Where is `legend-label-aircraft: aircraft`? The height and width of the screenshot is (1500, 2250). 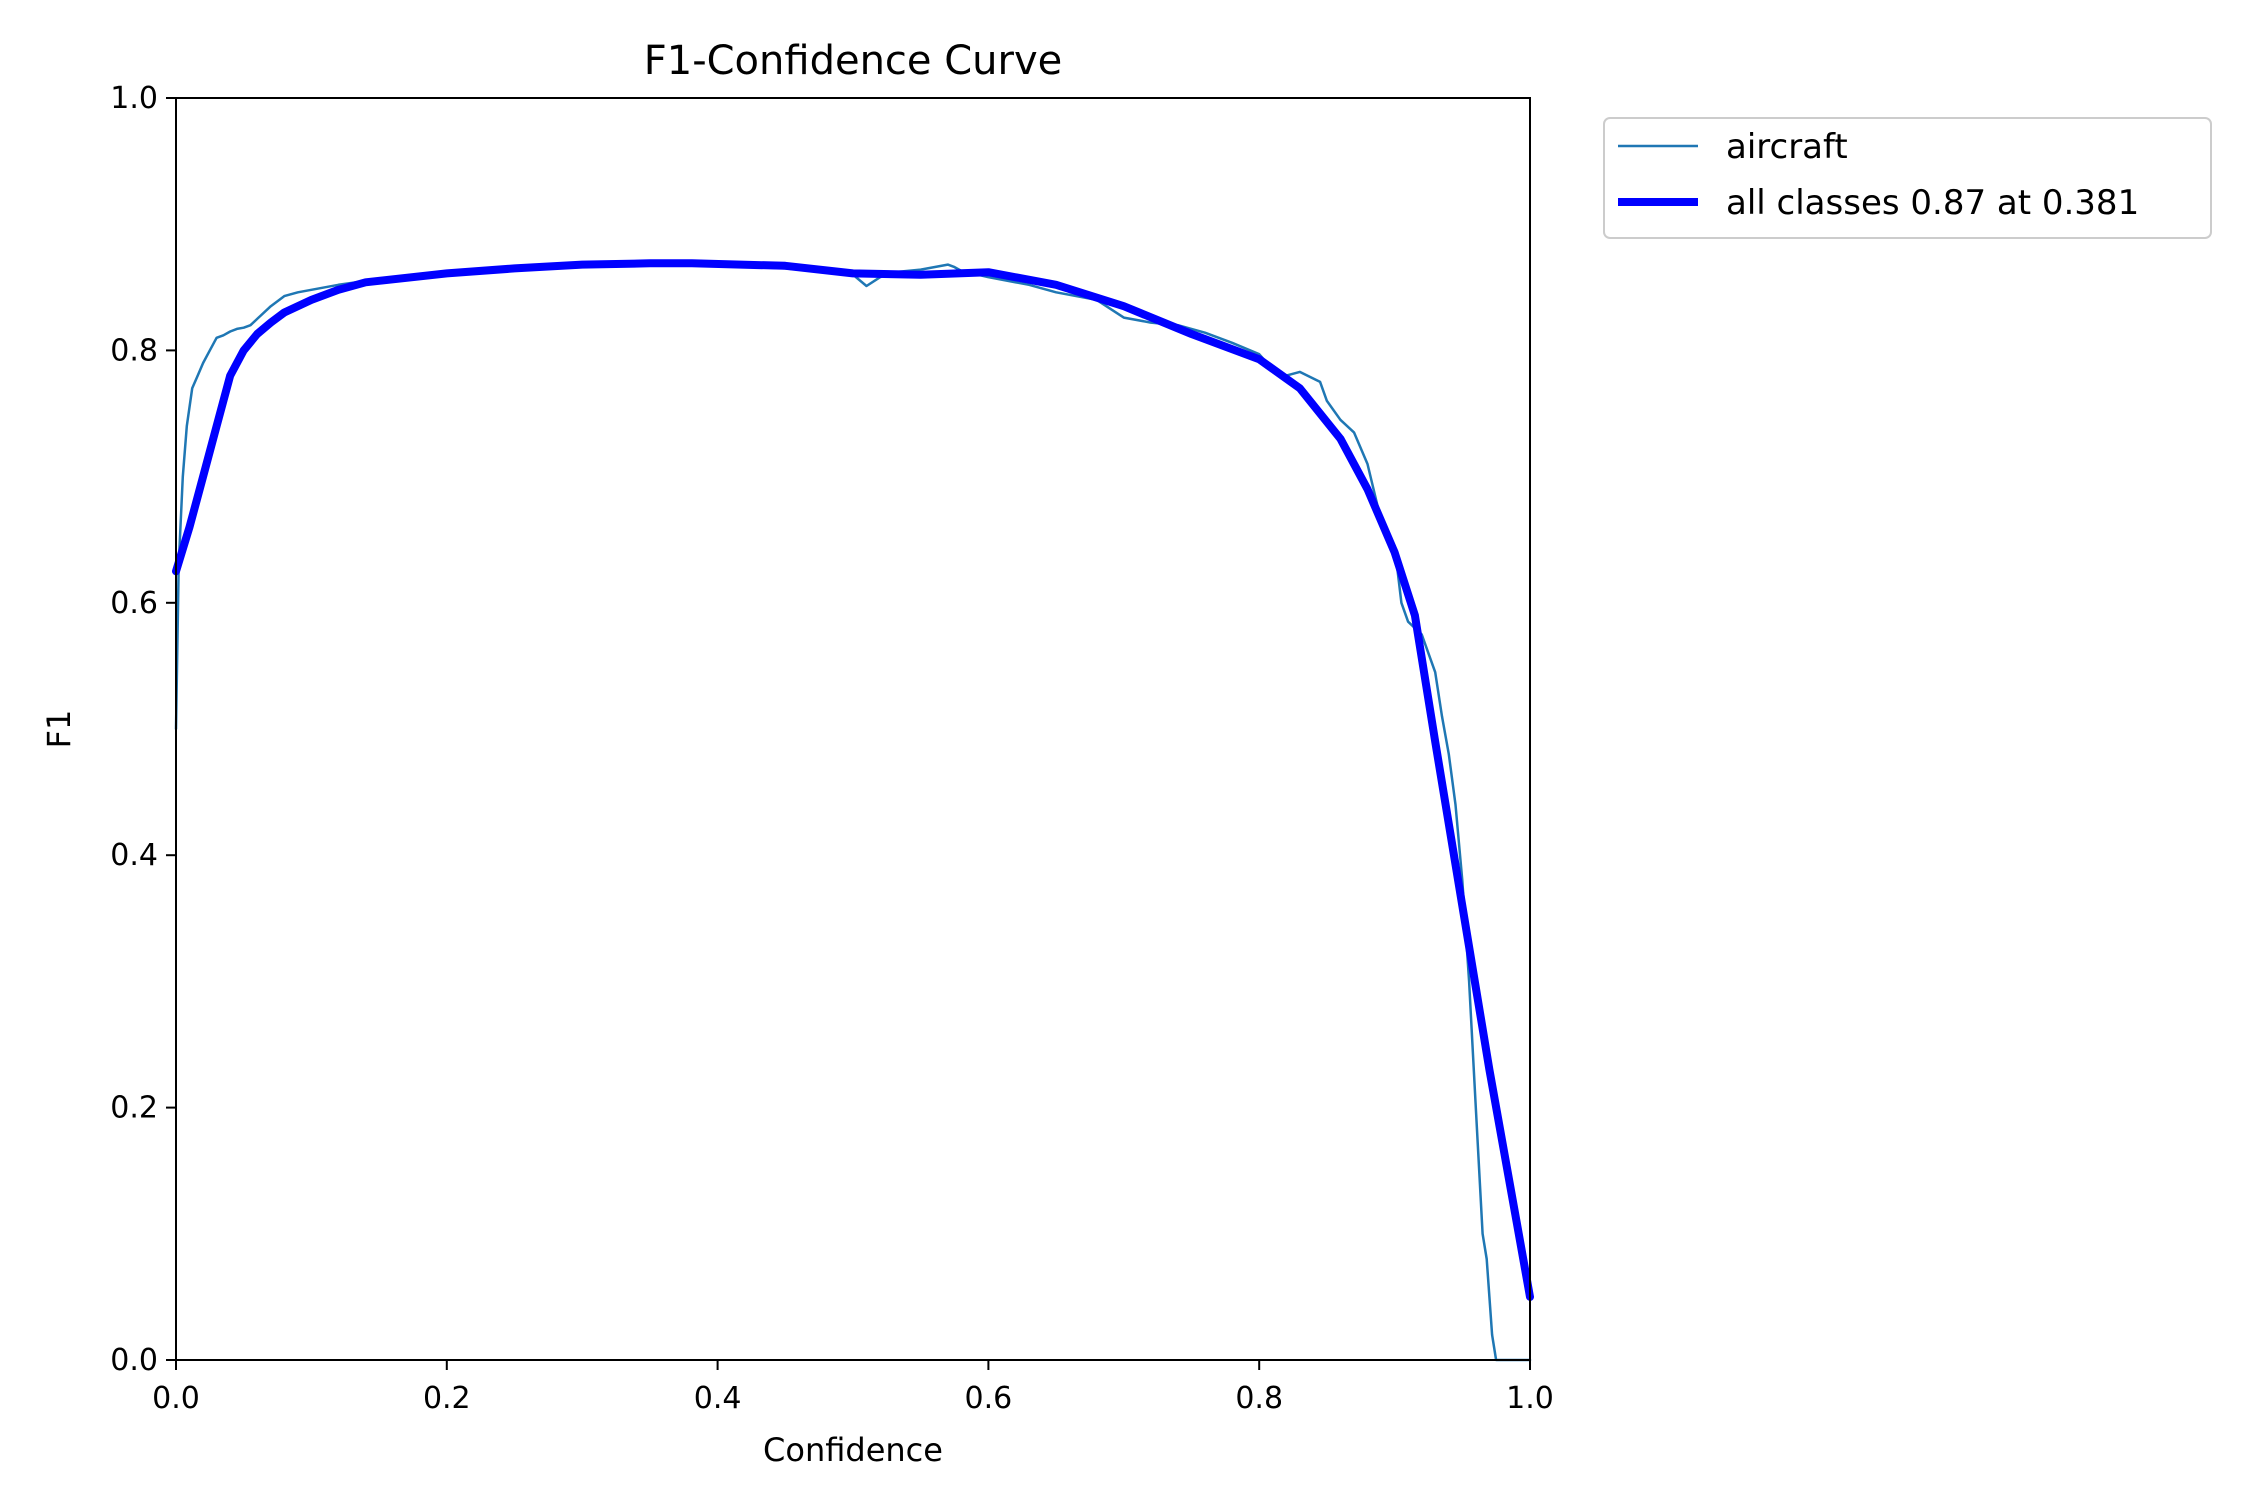
legend-label-aircraft: aircraft is located at coordinates (1787, 147).